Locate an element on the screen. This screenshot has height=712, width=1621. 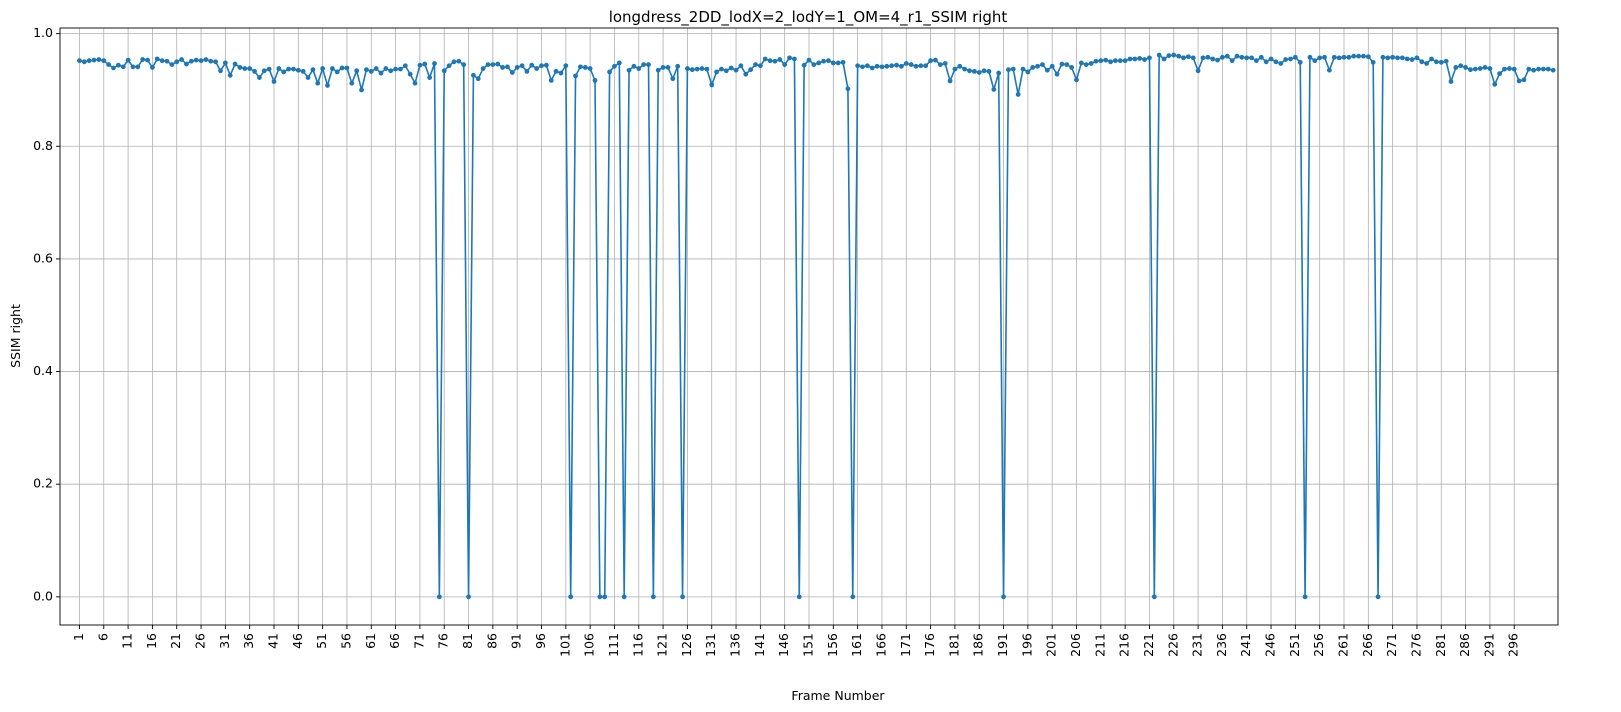
x-tick-label: 76 is located at coordinates (443, 641).